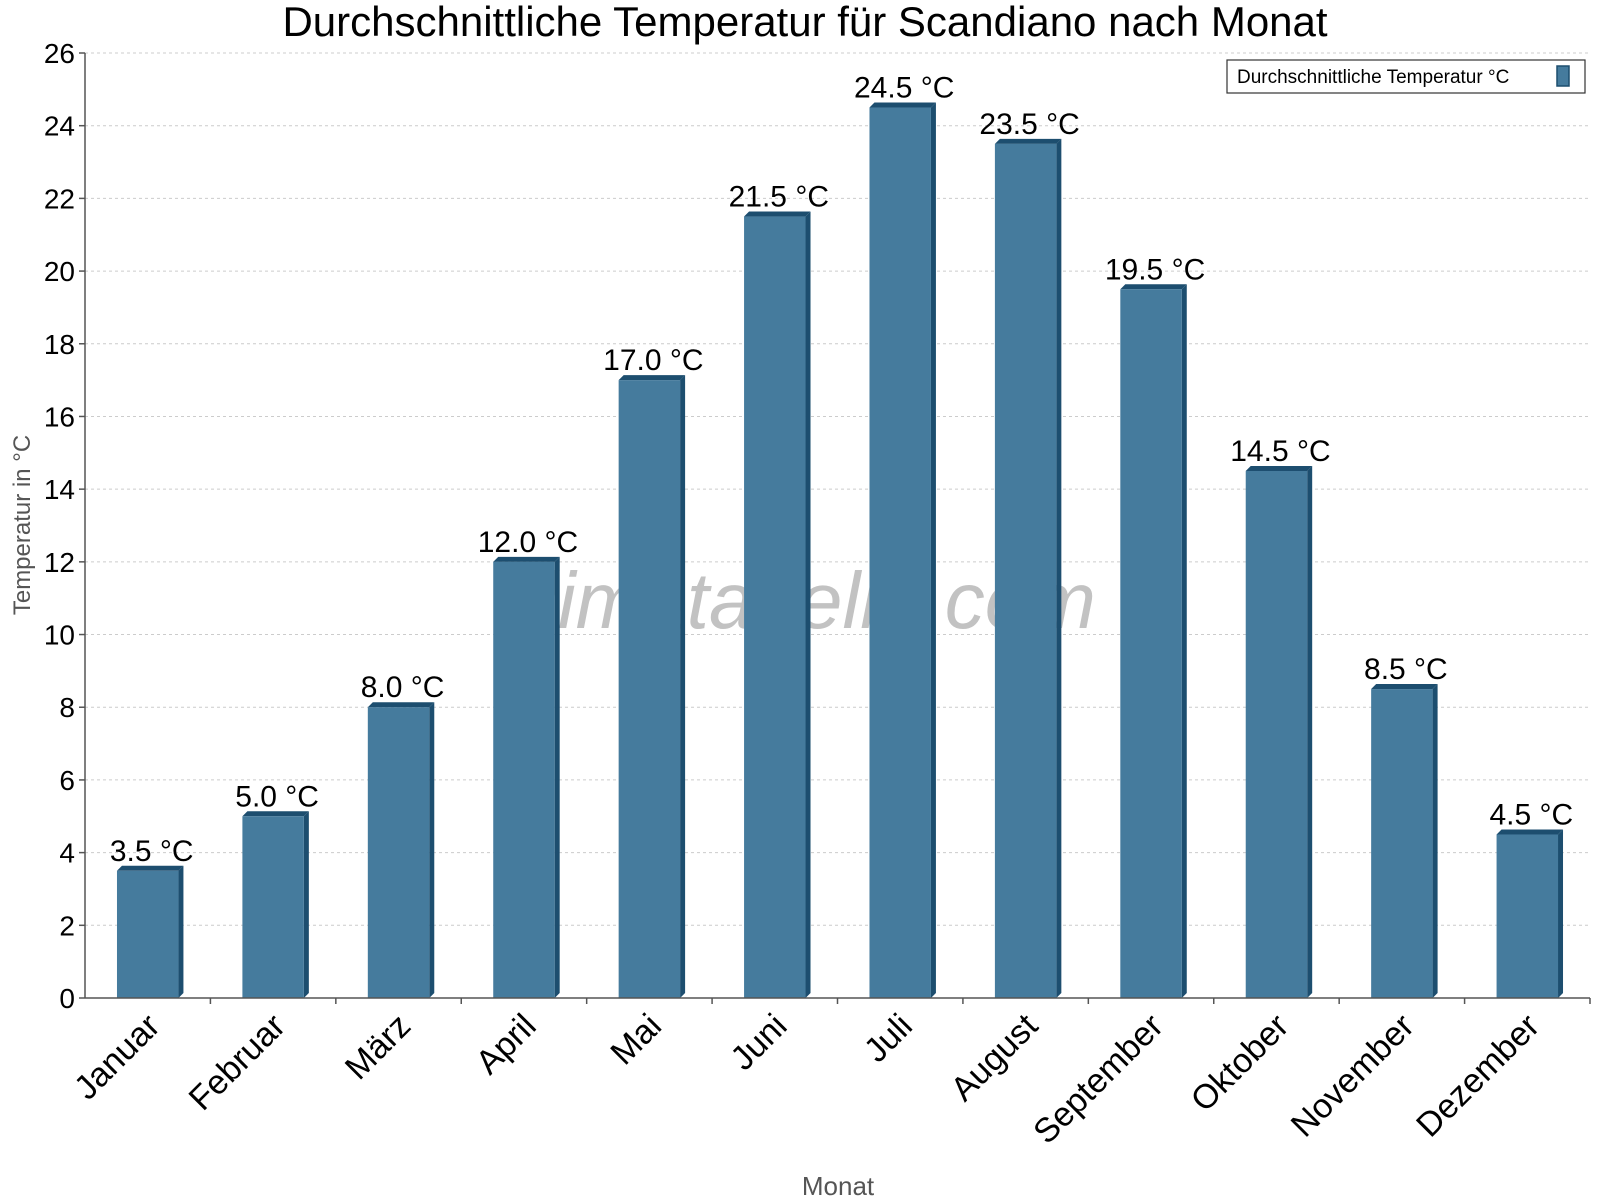 This screenshot has height=1200, width=1600. What do you see at coordinates (838, 1185) in the screenshot?
I see `x-axis-label: Monat` at bounding box center [838, 1185].